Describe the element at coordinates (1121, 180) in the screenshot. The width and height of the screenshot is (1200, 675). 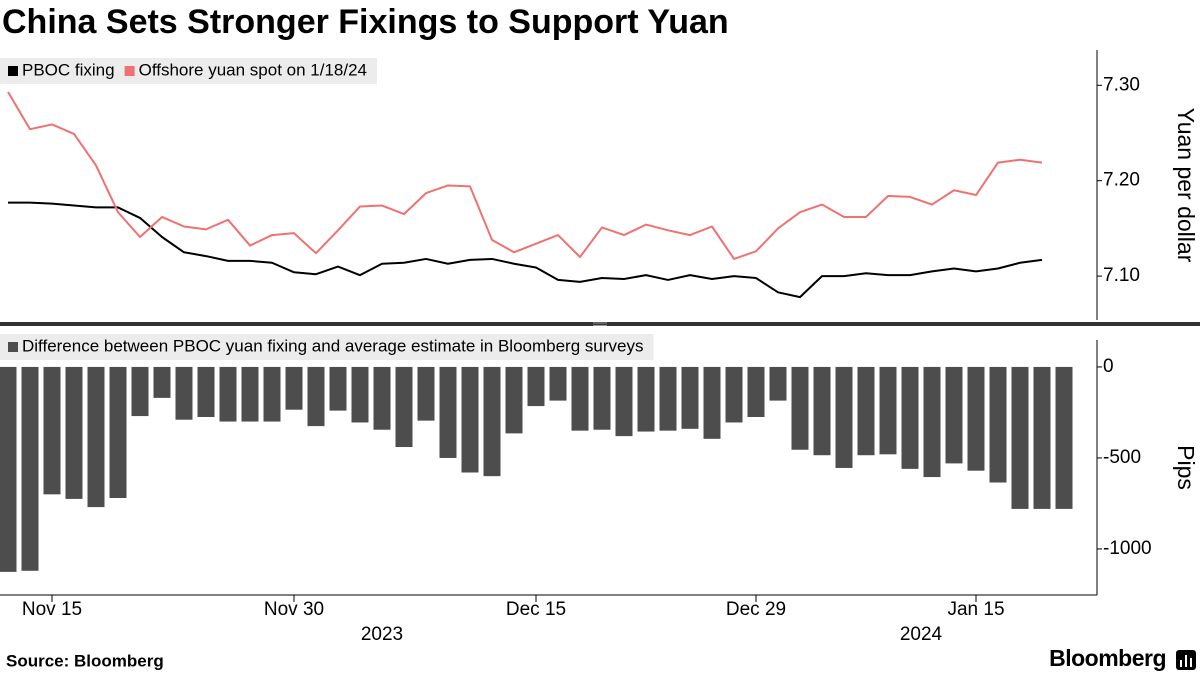
I see `y-tick-label: 7.20` at that location.